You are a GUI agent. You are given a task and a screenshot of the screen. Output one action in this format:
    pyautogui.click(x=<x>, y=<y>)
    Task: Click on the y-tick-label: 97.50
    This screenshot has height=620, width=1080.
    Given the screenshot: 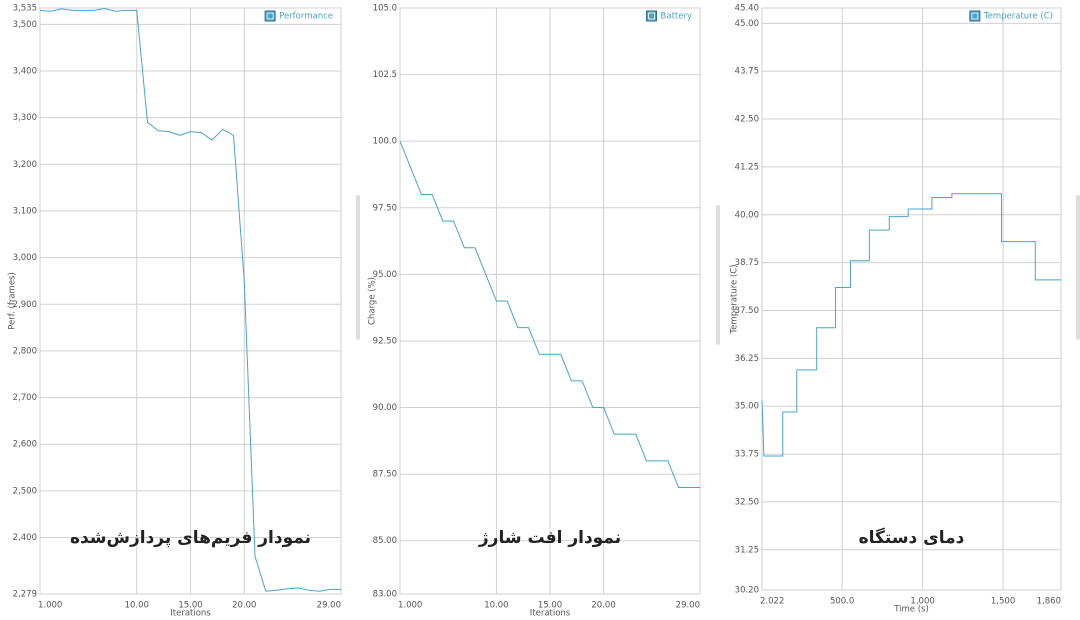 What is the action you would take?
    pyautogui.click(x=385, y=208)
    